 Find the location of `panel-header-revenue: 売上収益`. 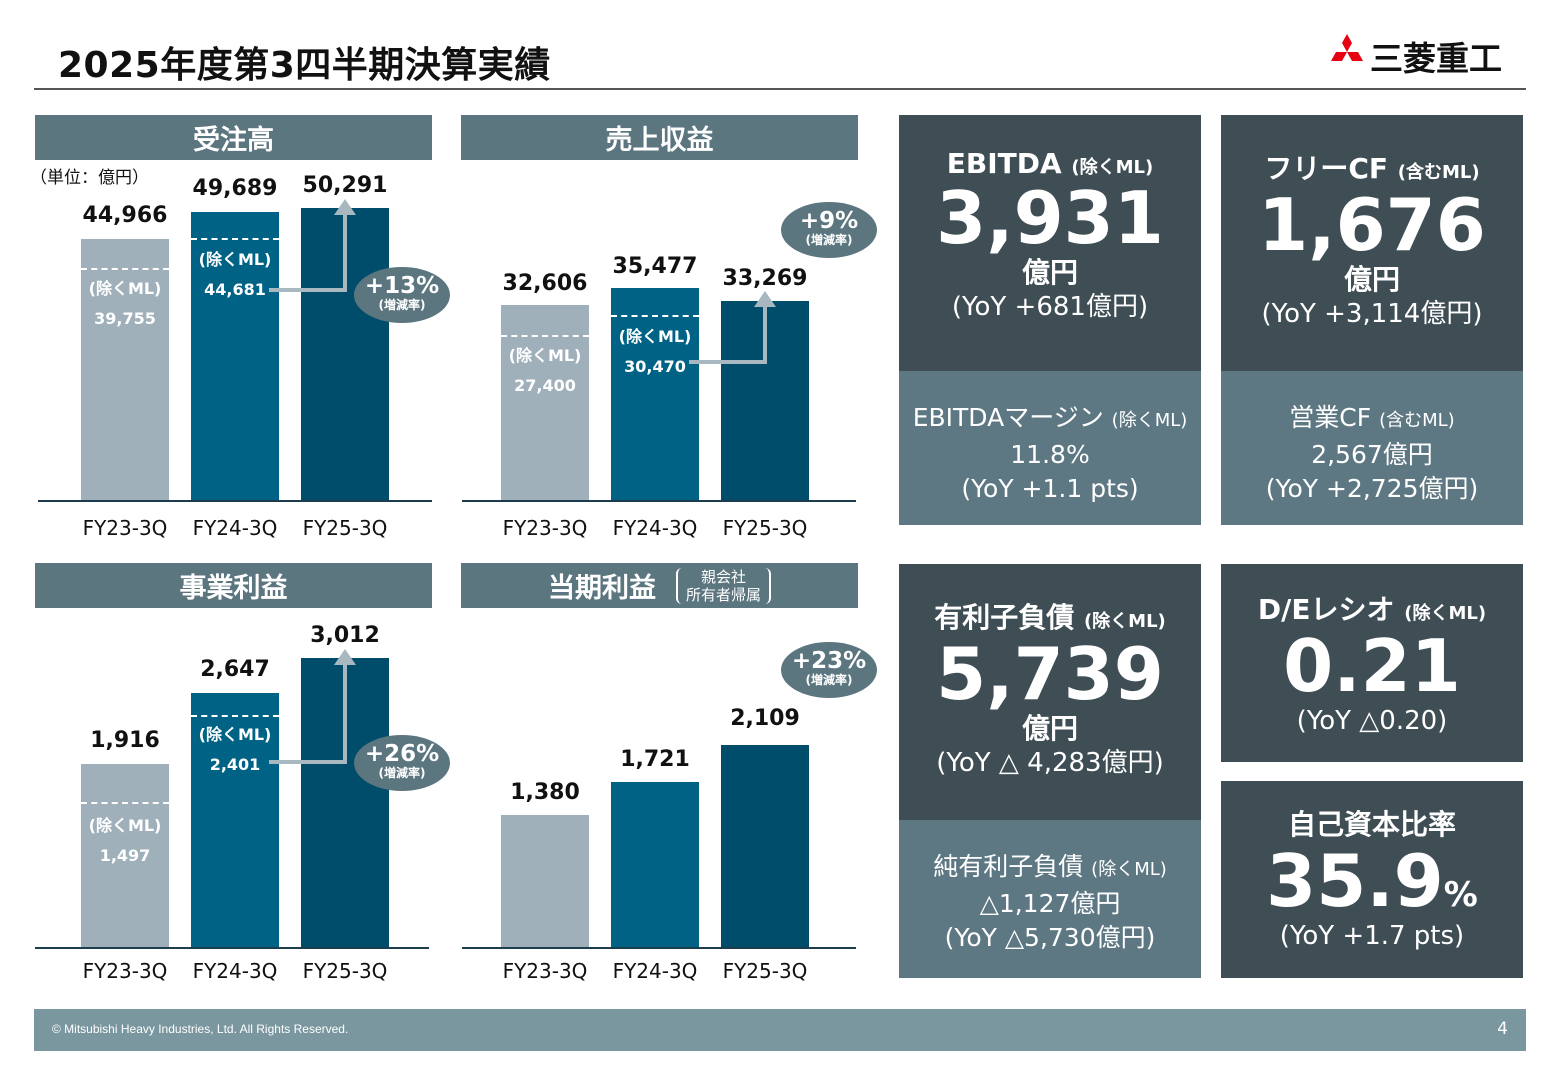

panel-header-revenue: 売上収益 is located at coordinates (659, 137).